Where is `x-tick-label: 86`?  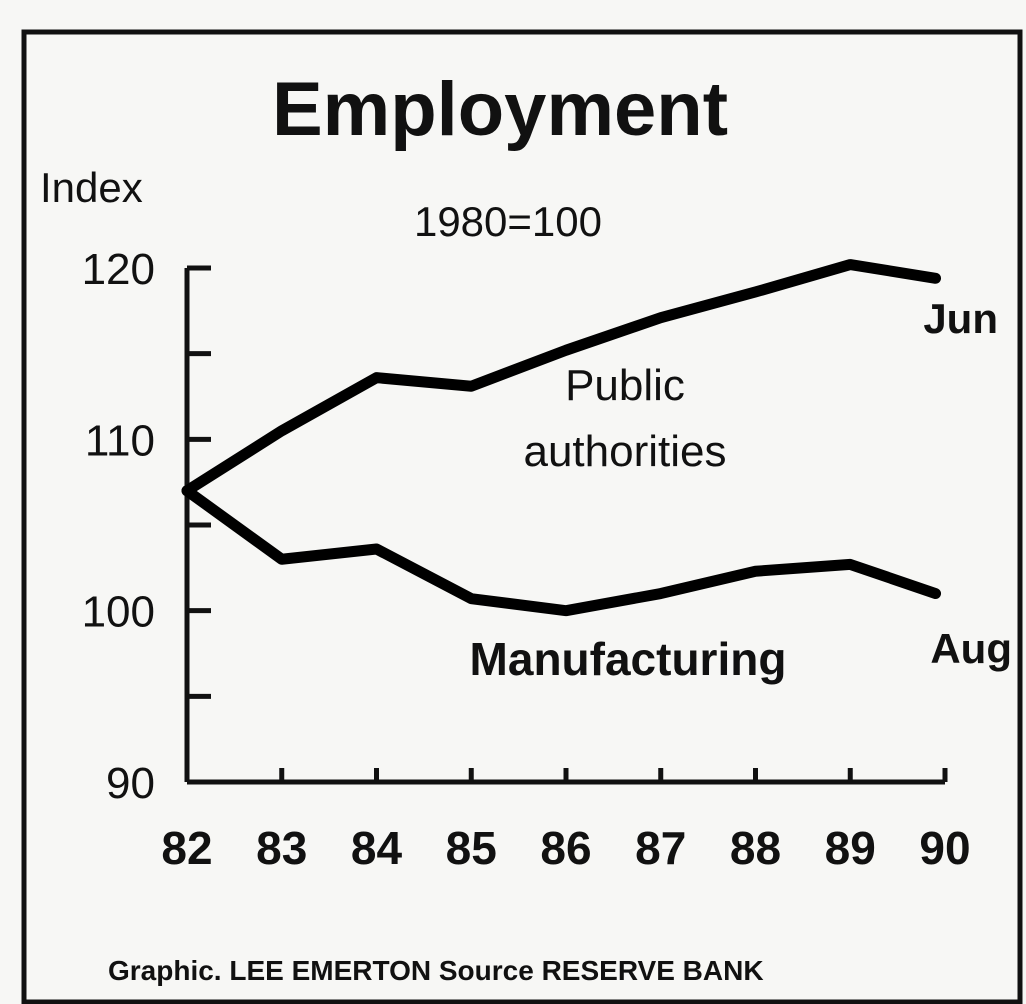
x-tick-label: 86 is located at coordinates (565, 848).